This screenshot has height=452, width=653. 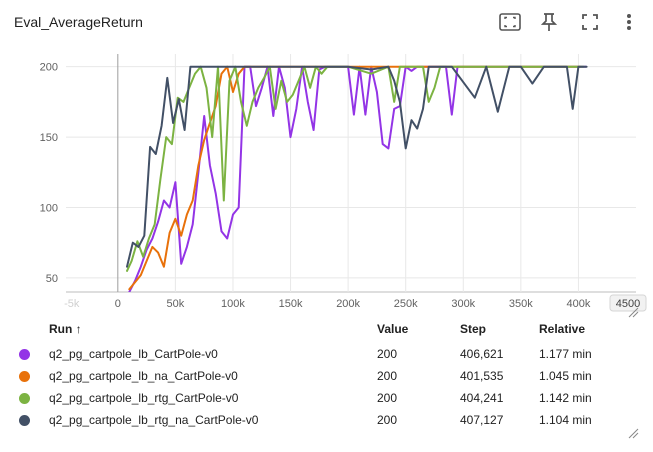 What do you see at coordinates (52, 279) in the screenshot?
I see `y-tick-label: 50` at bounding box center [52, 279].